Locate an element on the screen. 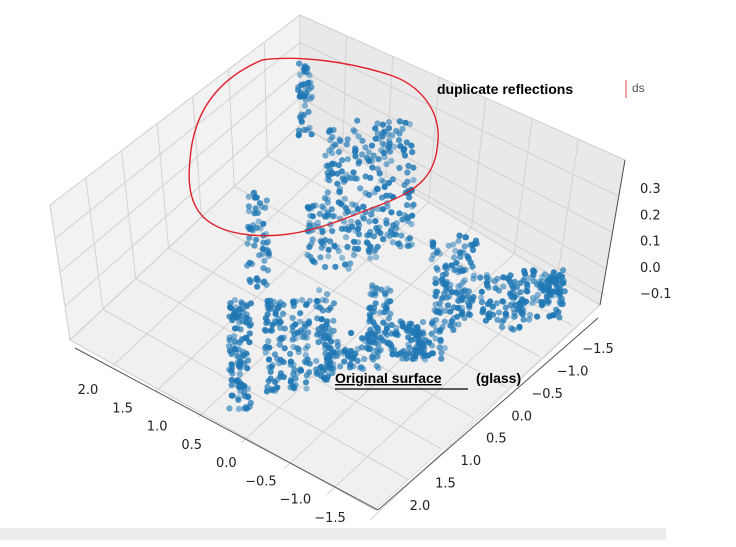  x-tick-label-4: 0.0 is located at coordinates (226, 463).